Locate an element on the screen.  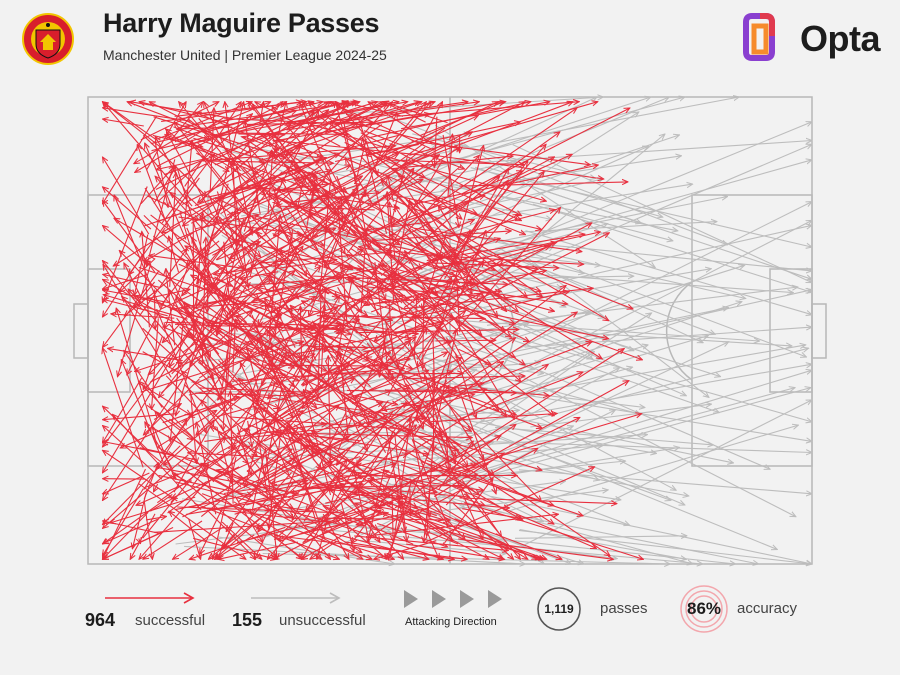
left-goal is located at coordinates (81, 331).